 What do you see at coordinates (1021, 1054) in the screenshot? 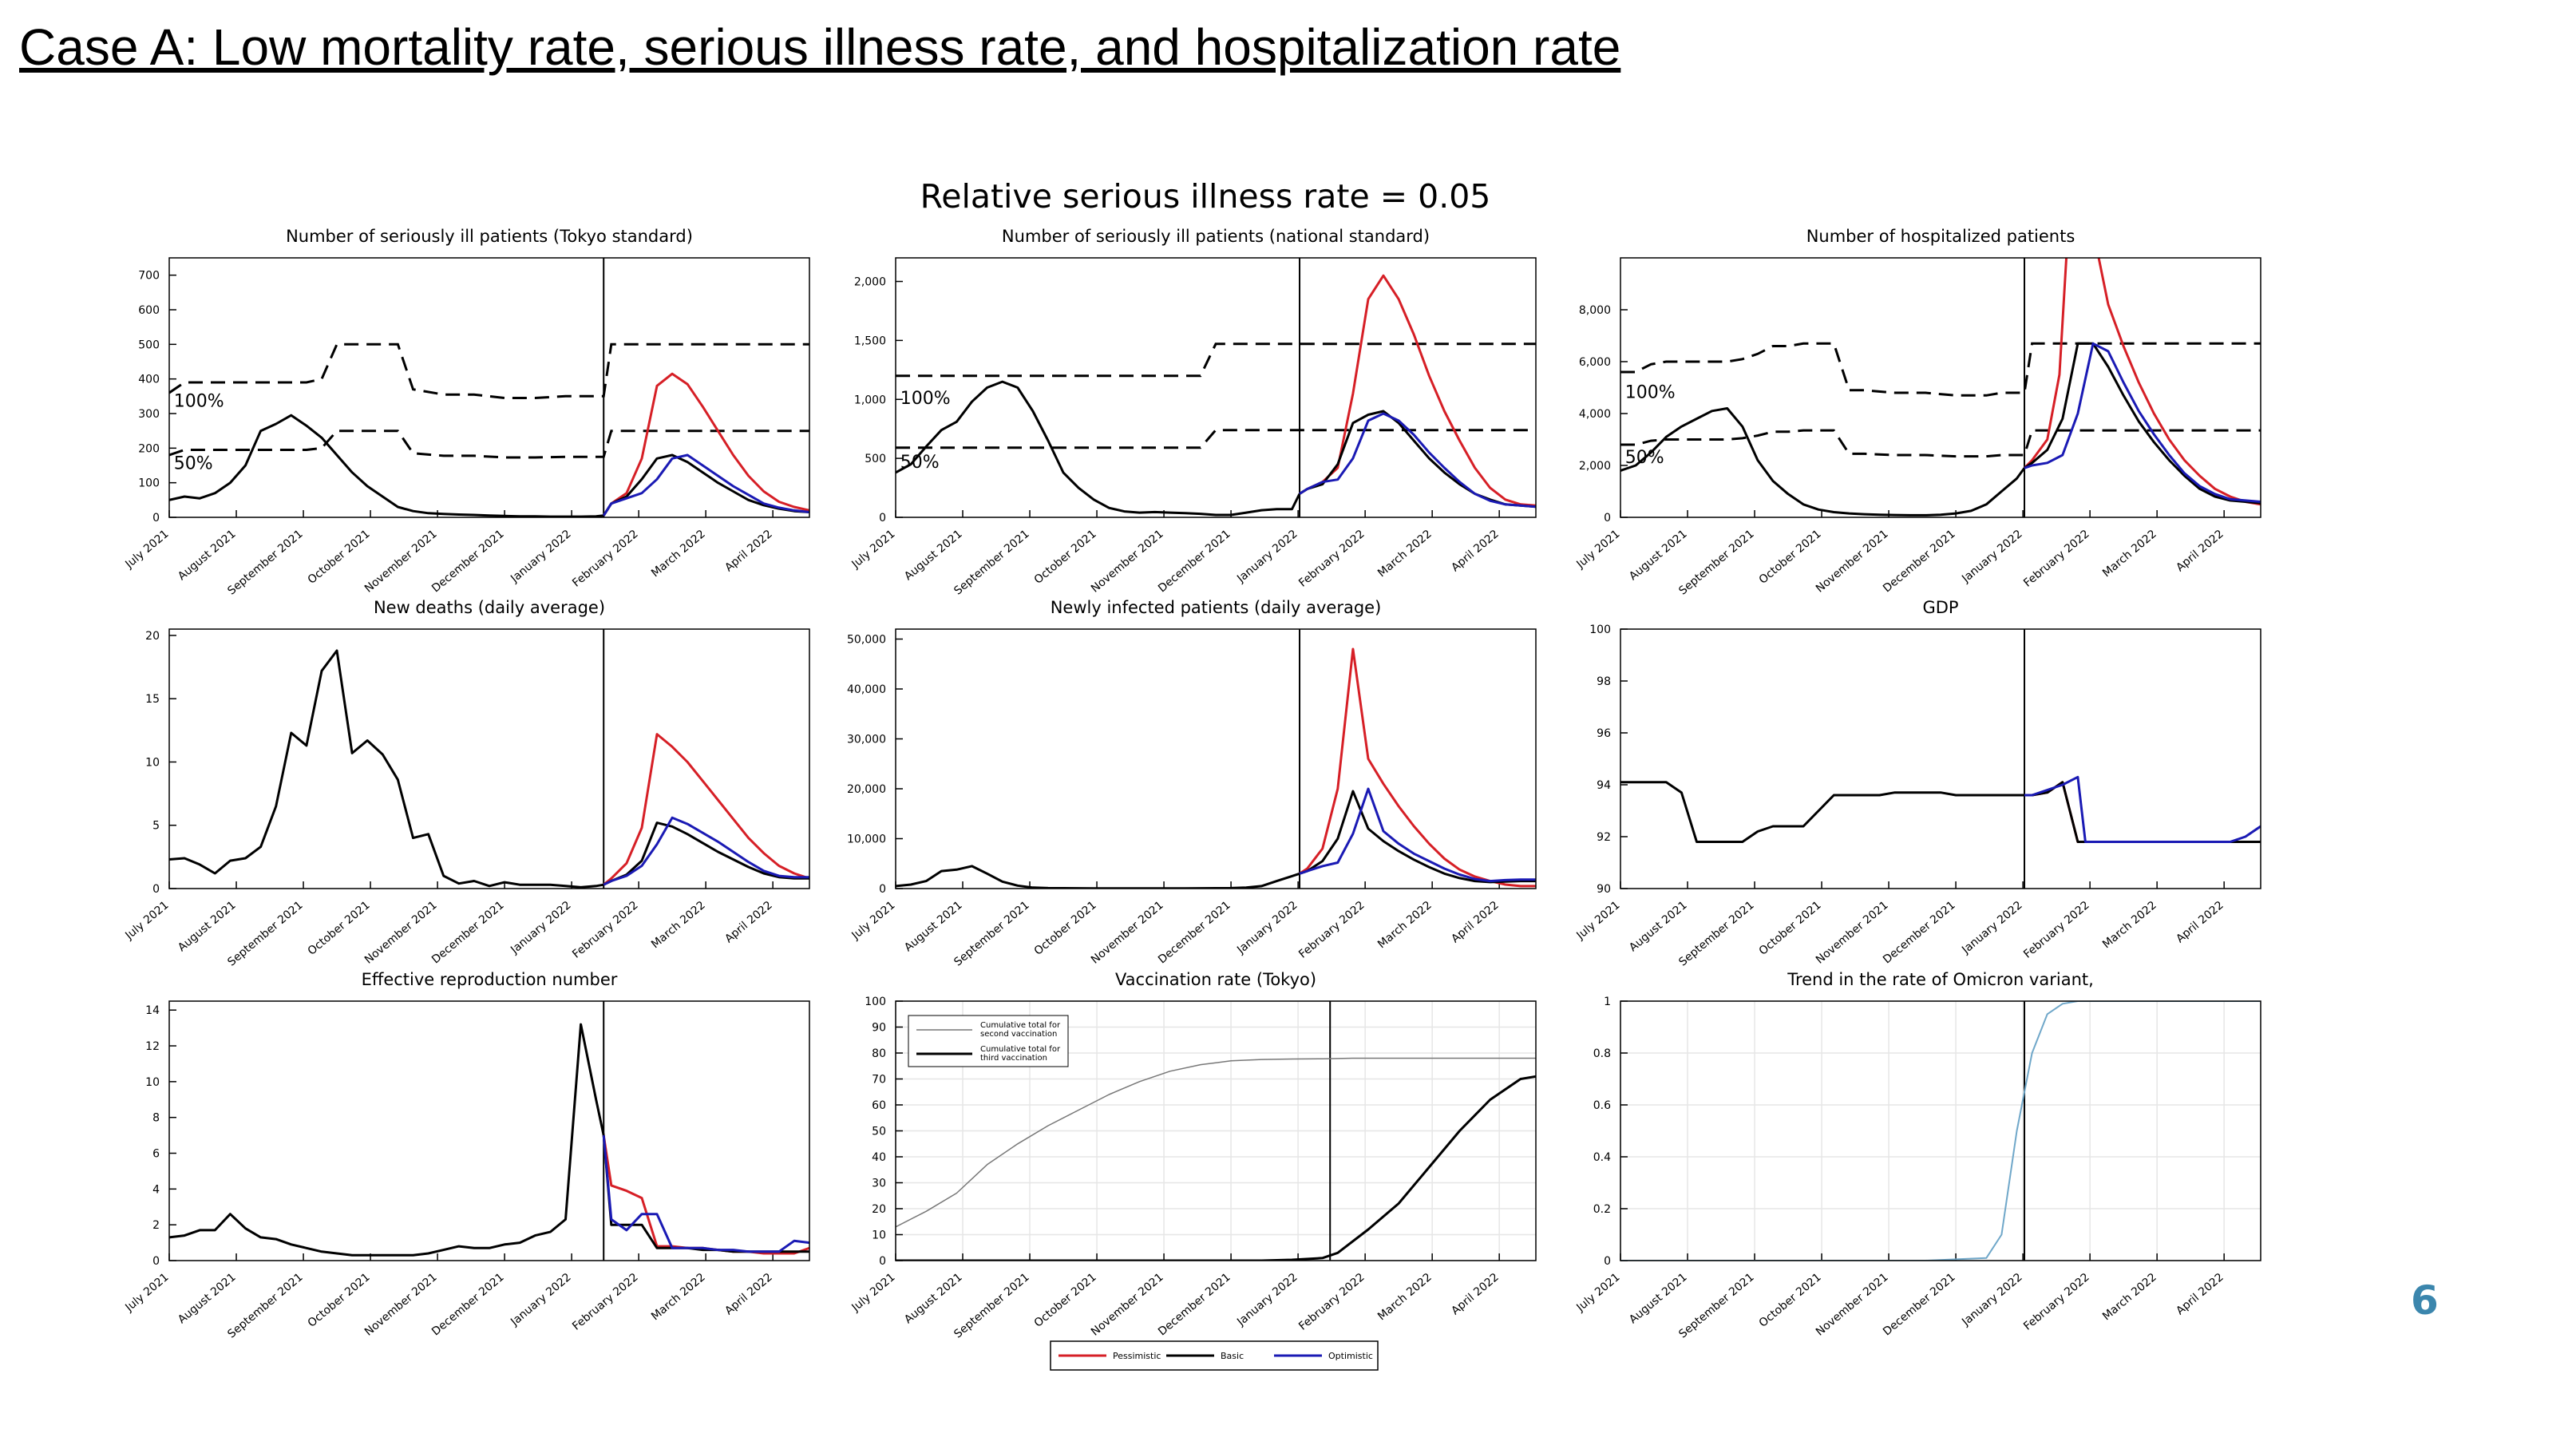
I see `legend-label: Cumulative total for third vaccination` at bounding box center [1021, 1054].